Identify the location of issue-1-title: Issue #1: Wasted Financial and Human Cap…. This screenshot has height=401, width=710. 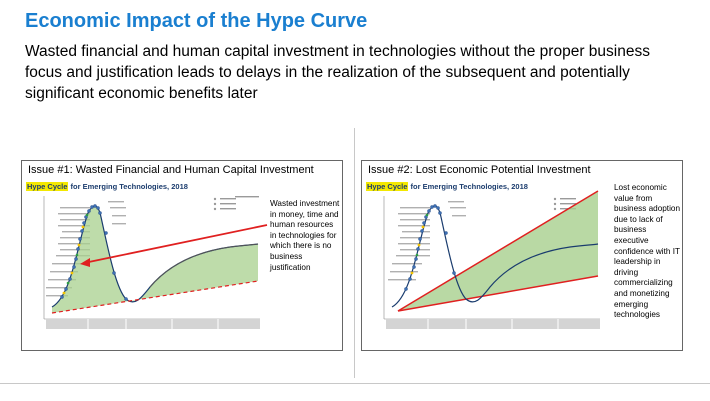
(171, 170).